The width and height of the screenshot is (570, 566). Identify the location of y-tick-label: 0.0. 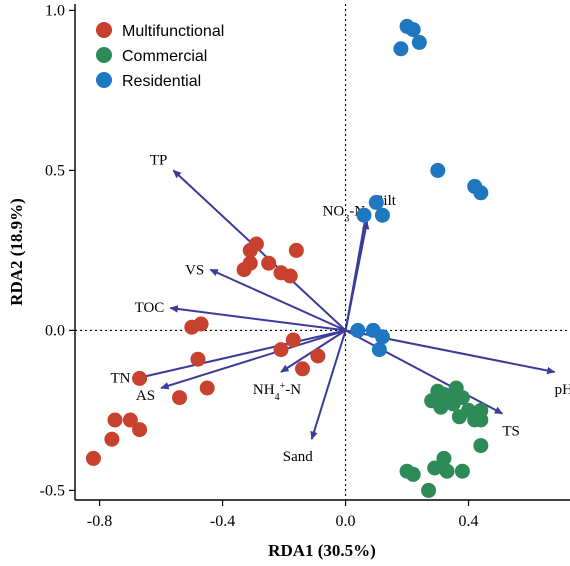
(55, 330).